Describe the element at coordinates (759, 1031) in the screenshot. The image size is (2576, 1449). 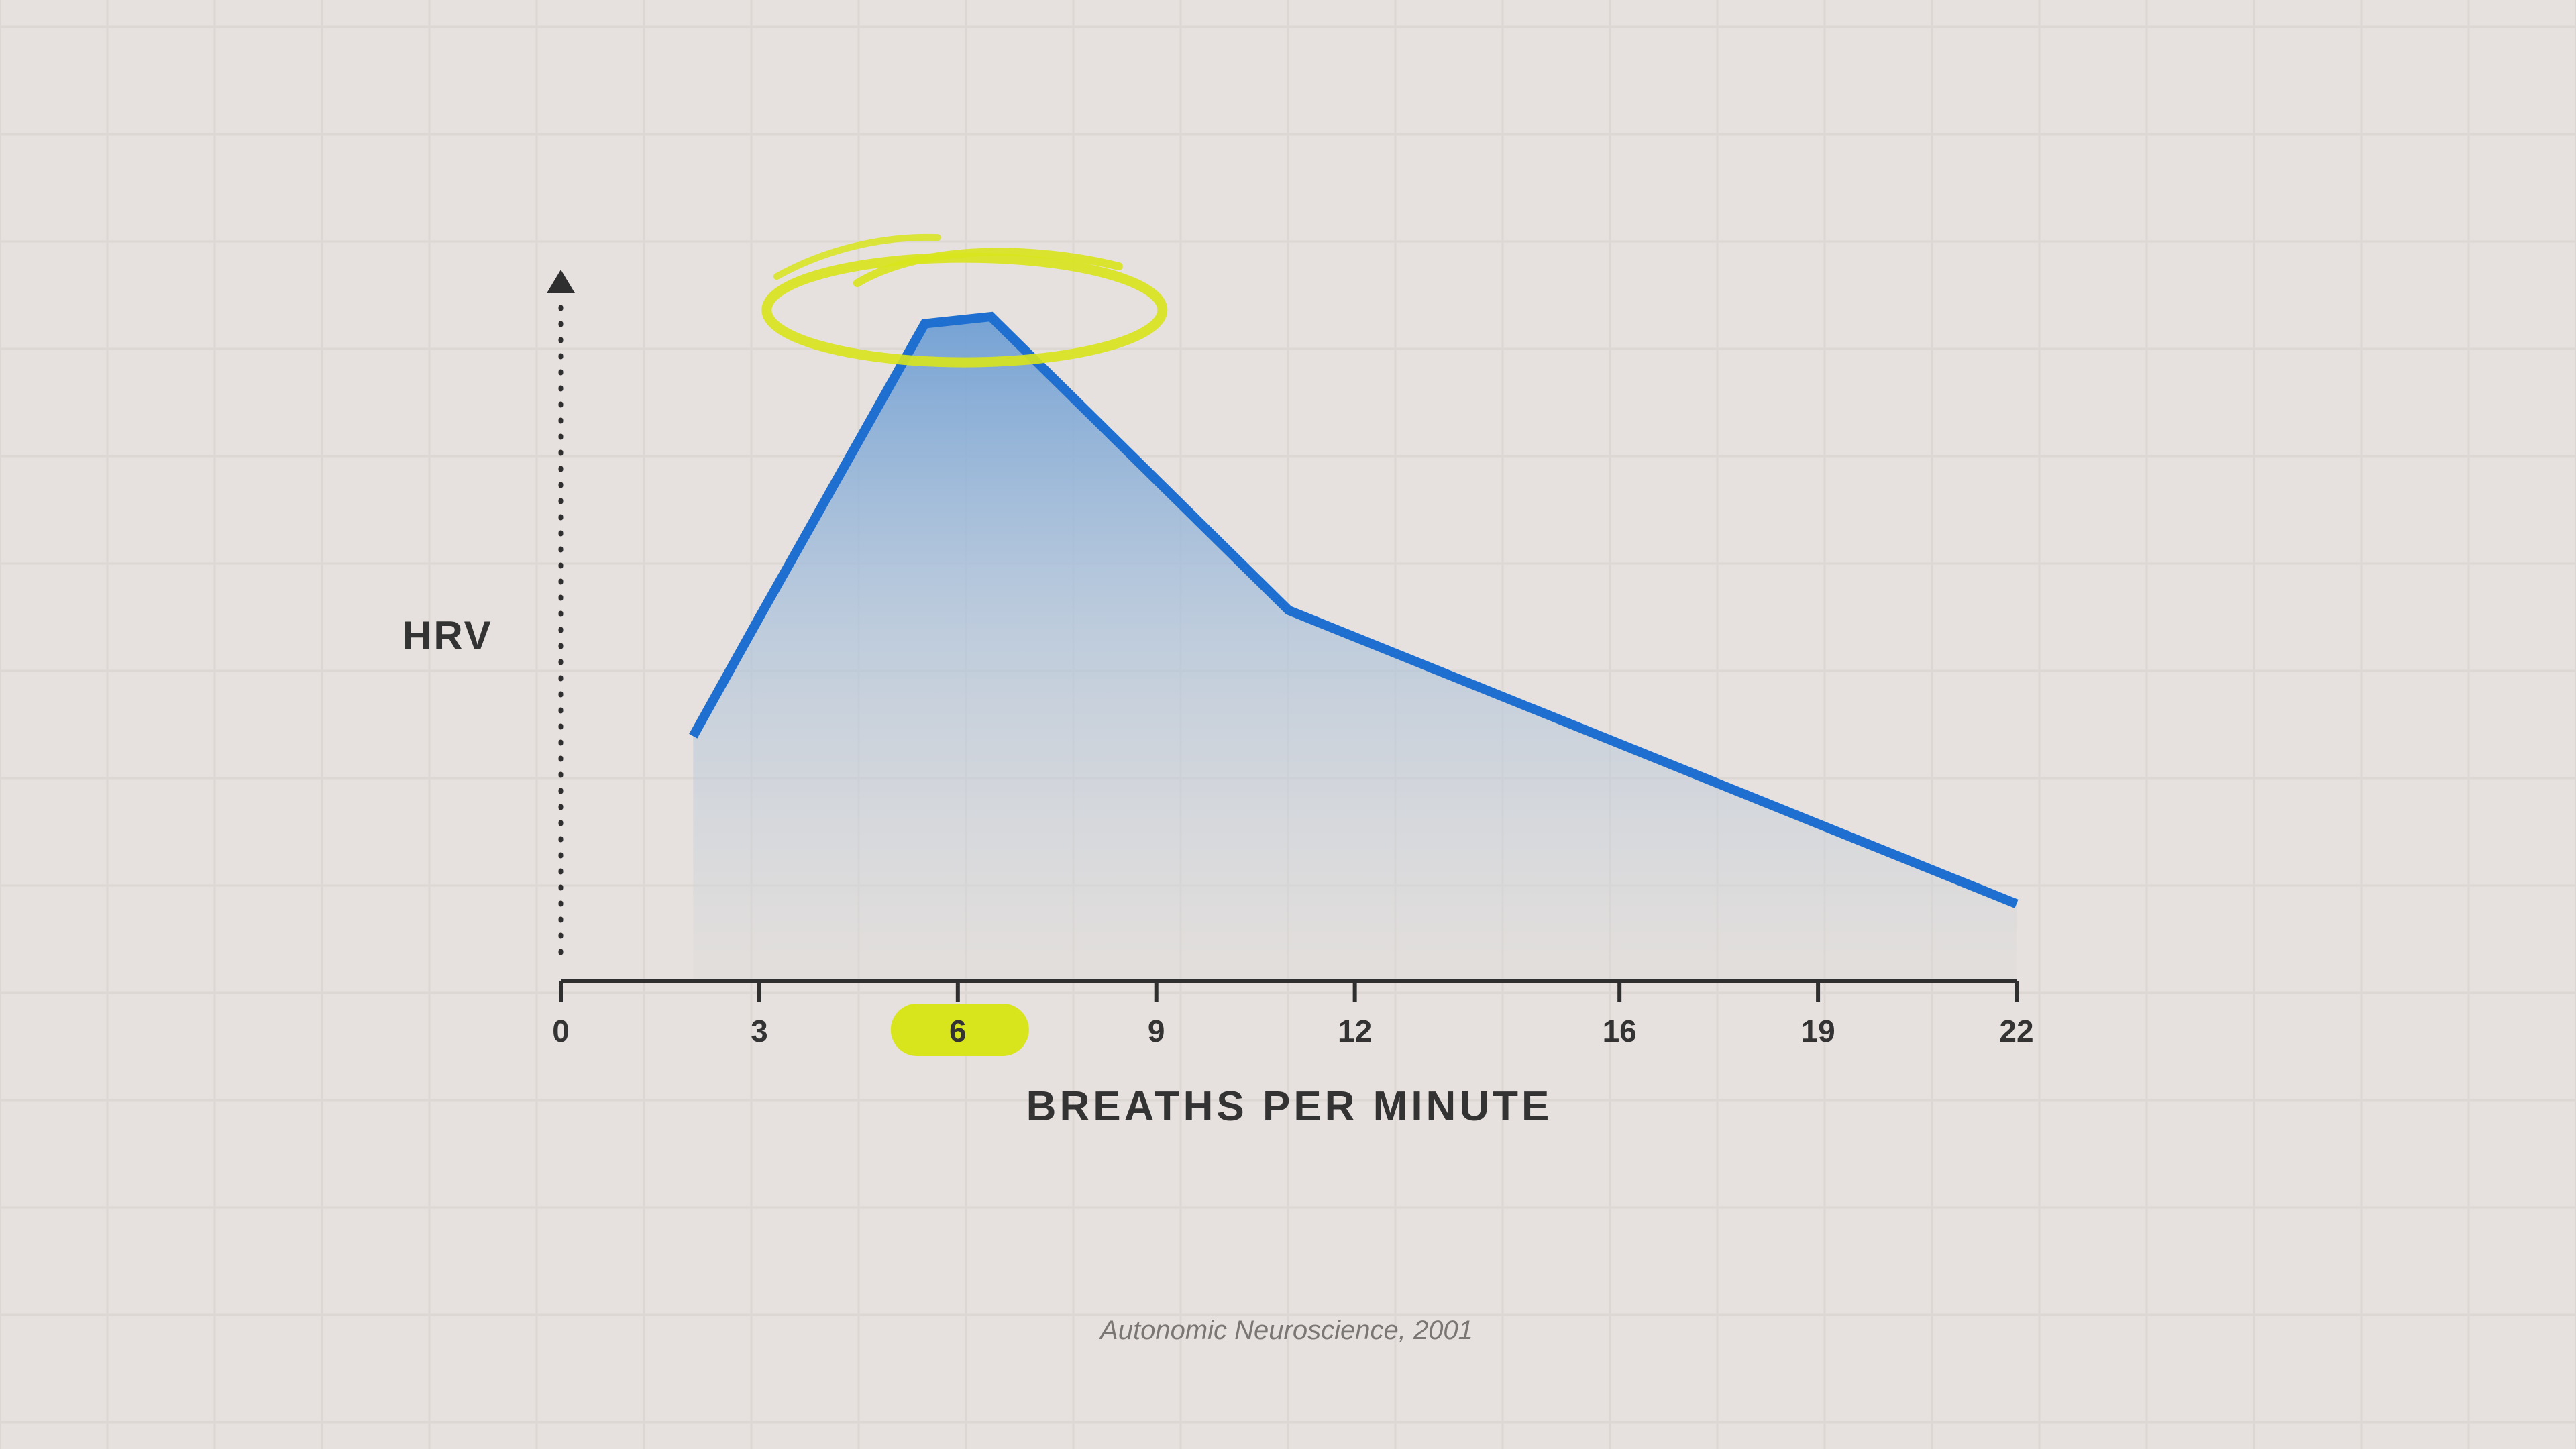
I see `x-tick-label: 3` at that location.